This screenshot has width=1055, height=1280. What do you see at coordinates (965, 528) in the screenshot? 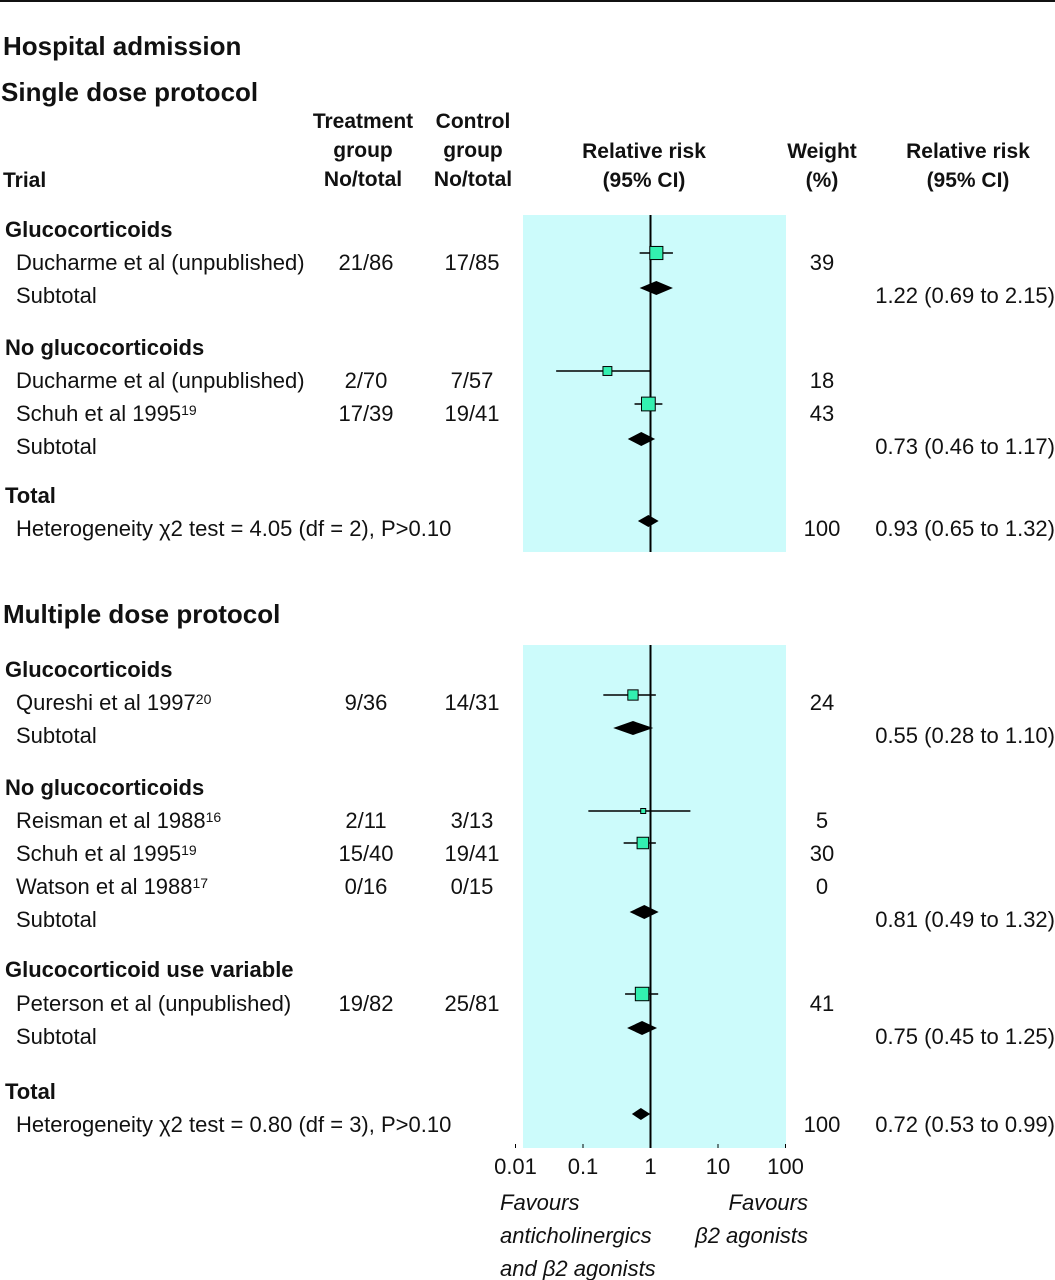
I see `relative-risk-ci: 0.93 (0.65 to 1.32)` at bounding box center [965, 528].